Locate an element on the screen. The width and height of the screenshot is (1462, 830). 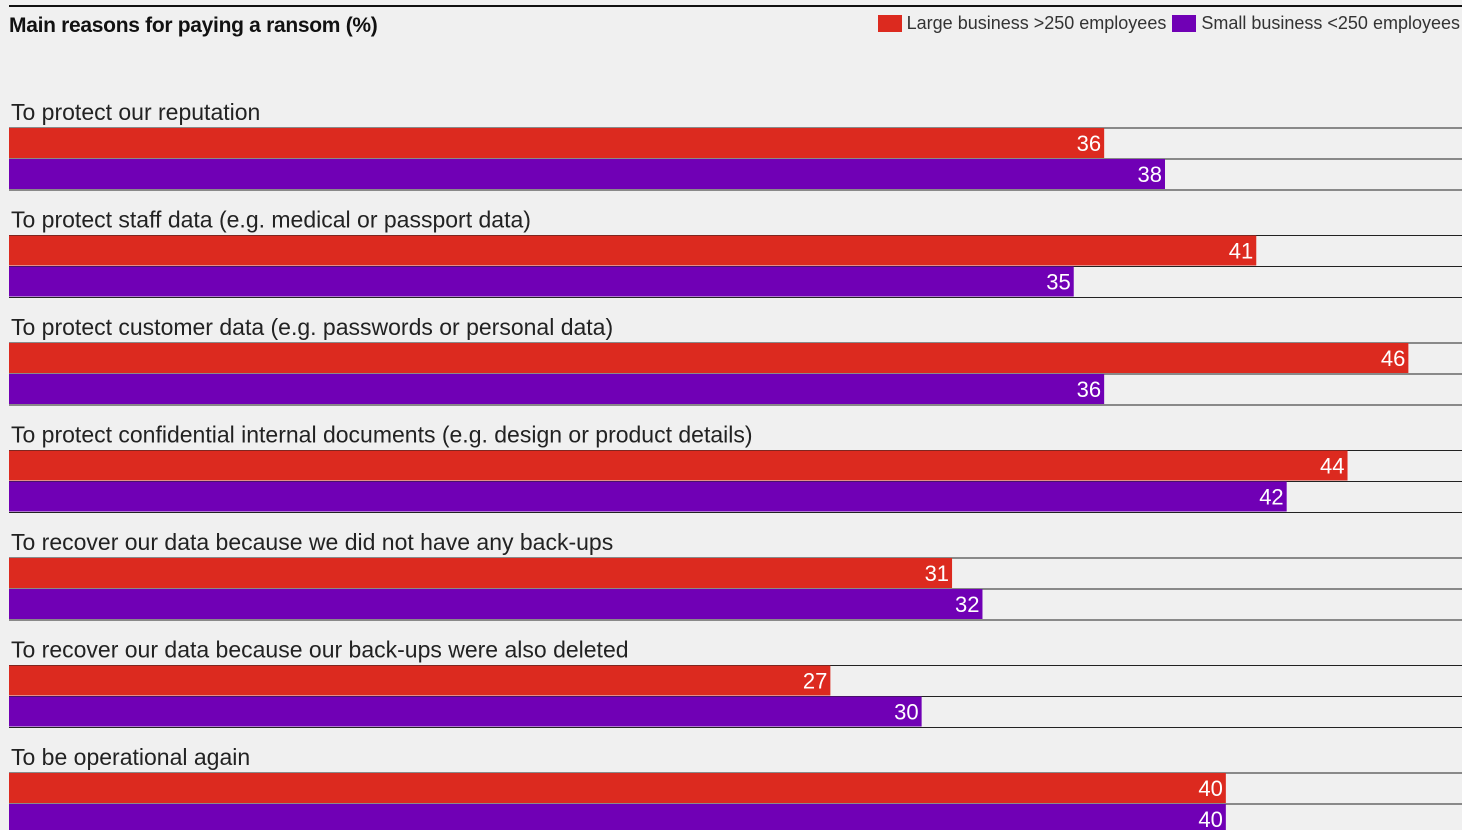
value-label: 30 is located at coordinates (906, 712).